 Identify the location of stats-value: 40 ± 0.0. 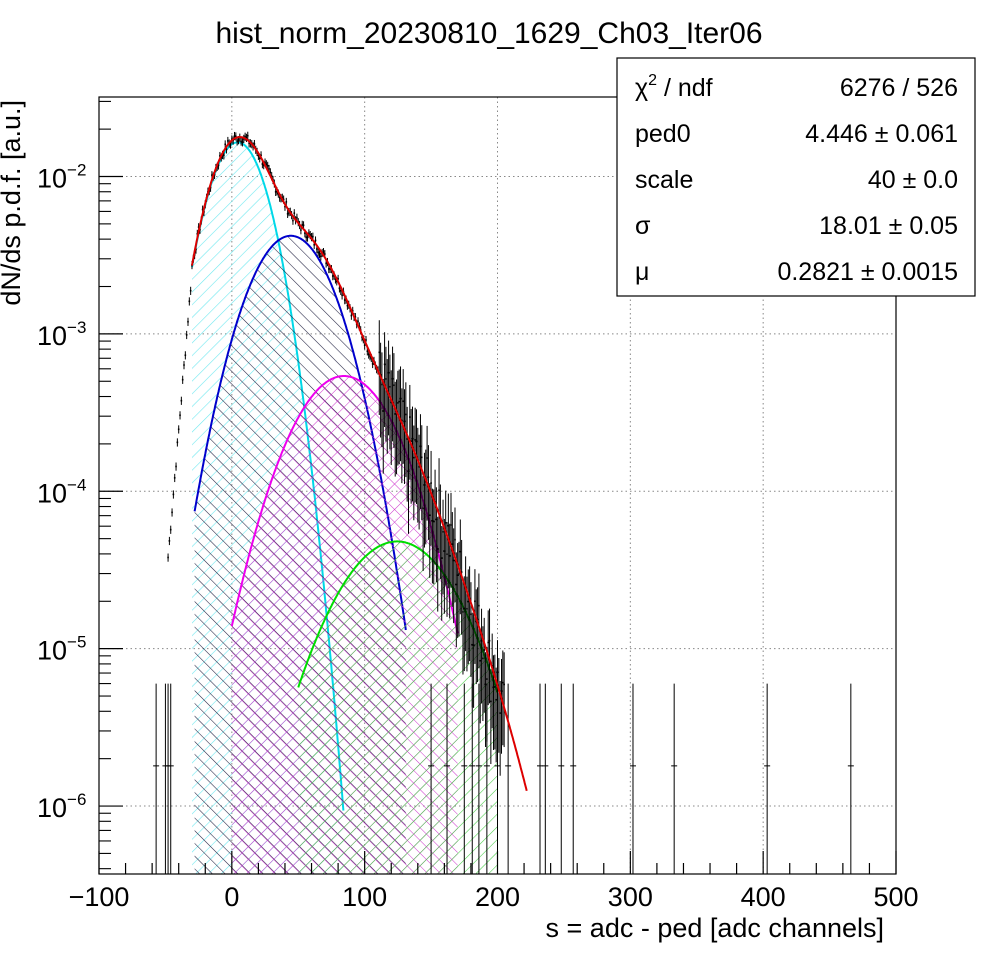
(913, 180).